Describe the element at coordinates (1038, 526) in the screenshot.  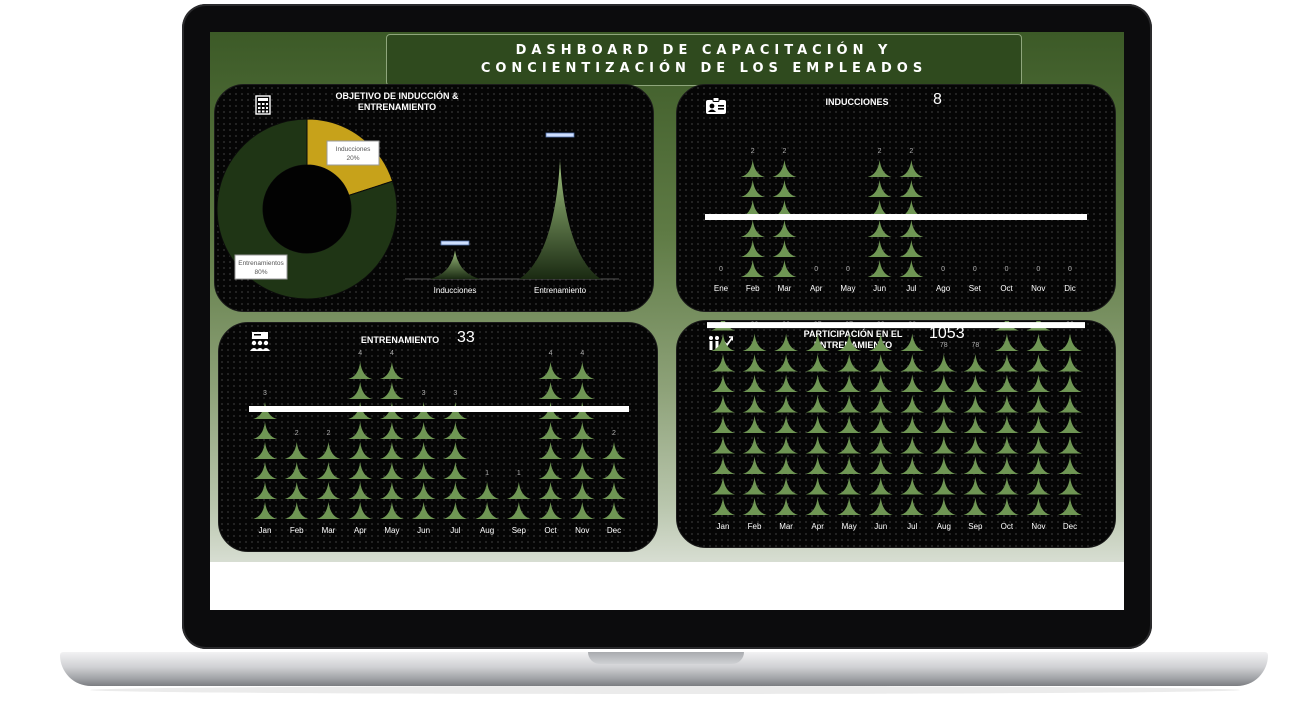
I see `participacion-xlabel-nov: Nov` at that location.